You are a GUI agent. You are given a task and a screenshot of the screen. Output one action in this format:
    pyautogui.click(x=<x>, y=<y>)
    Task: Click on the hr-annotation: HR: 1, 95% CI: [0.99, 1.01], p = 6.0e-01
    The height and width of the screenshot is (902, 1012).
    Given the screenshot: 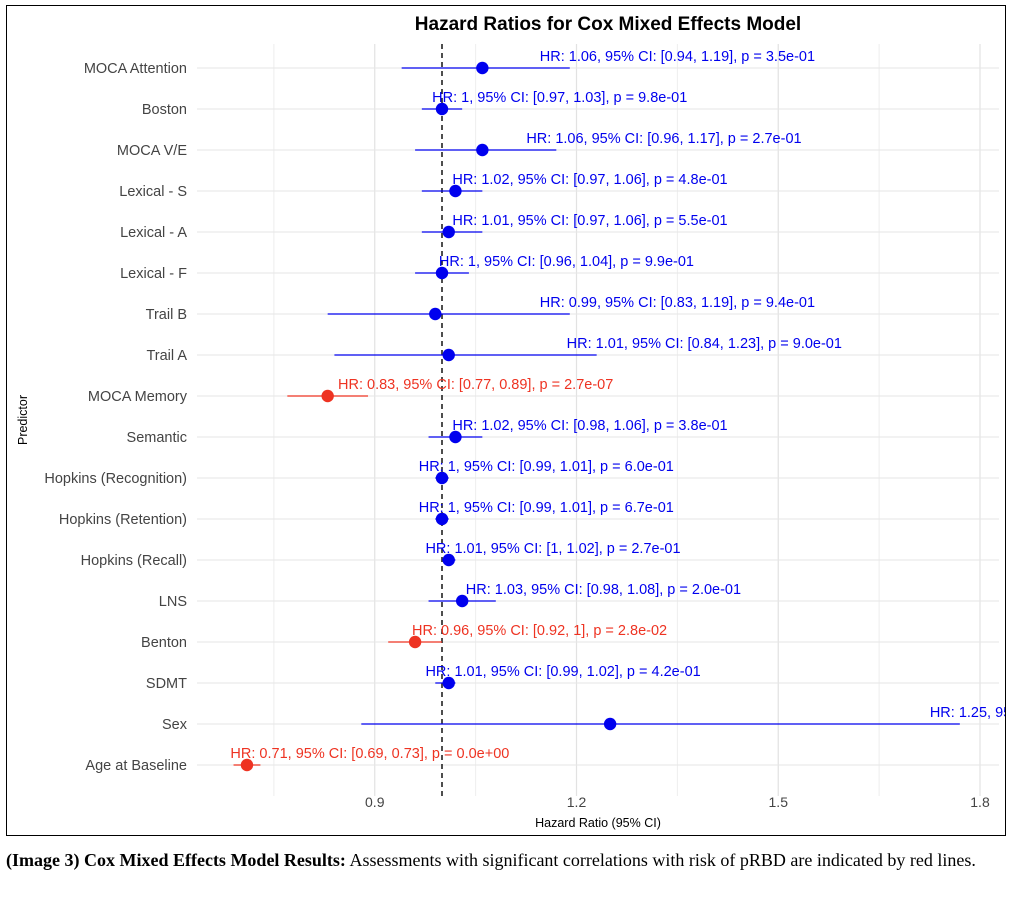 What is the action you would take?
    pyautogui.click(x=546, y=467)
    